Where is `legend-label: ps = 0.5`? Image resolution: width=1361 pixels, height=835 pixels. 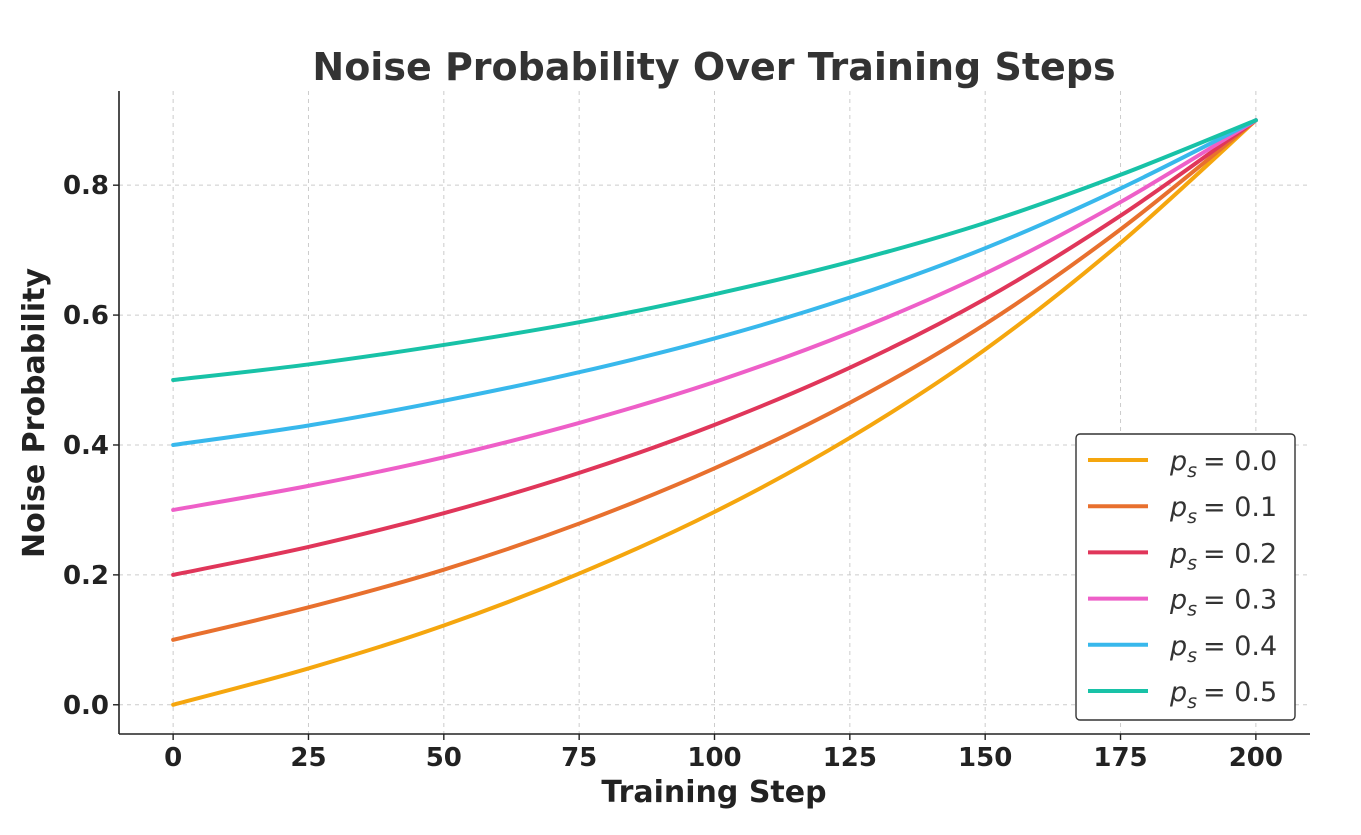
legend-label: ps = 0.5 is located at coordinates (1223, 695).